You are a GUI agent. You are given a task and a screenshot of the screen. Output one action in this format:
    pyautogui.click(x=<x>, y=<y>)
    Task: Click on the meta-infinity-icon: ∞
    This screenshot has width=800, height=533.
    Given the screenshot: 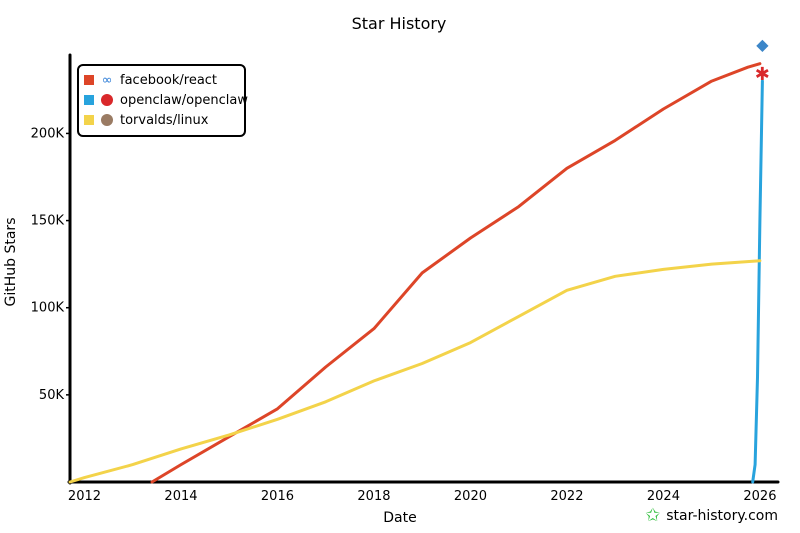 What is the action you would take?
    pyautogui.click(x=107, y=80)
    